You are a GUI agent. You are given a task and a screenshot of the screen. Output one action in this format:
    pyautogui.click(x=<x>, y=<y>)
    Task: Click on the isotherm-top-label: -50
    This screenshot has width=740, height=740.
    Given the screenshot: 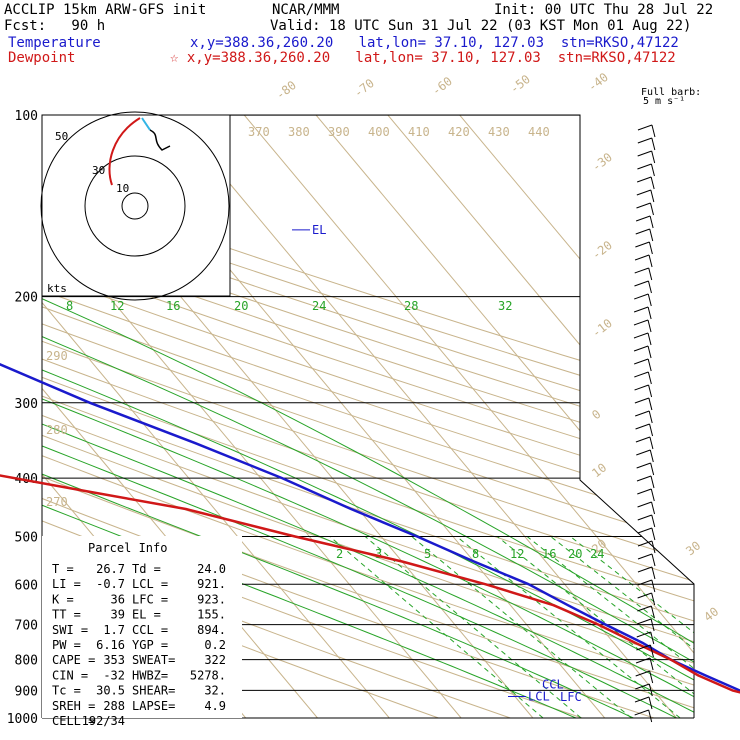 What is the action you would take?
    pyautogui.click(x=520, y=84)
    